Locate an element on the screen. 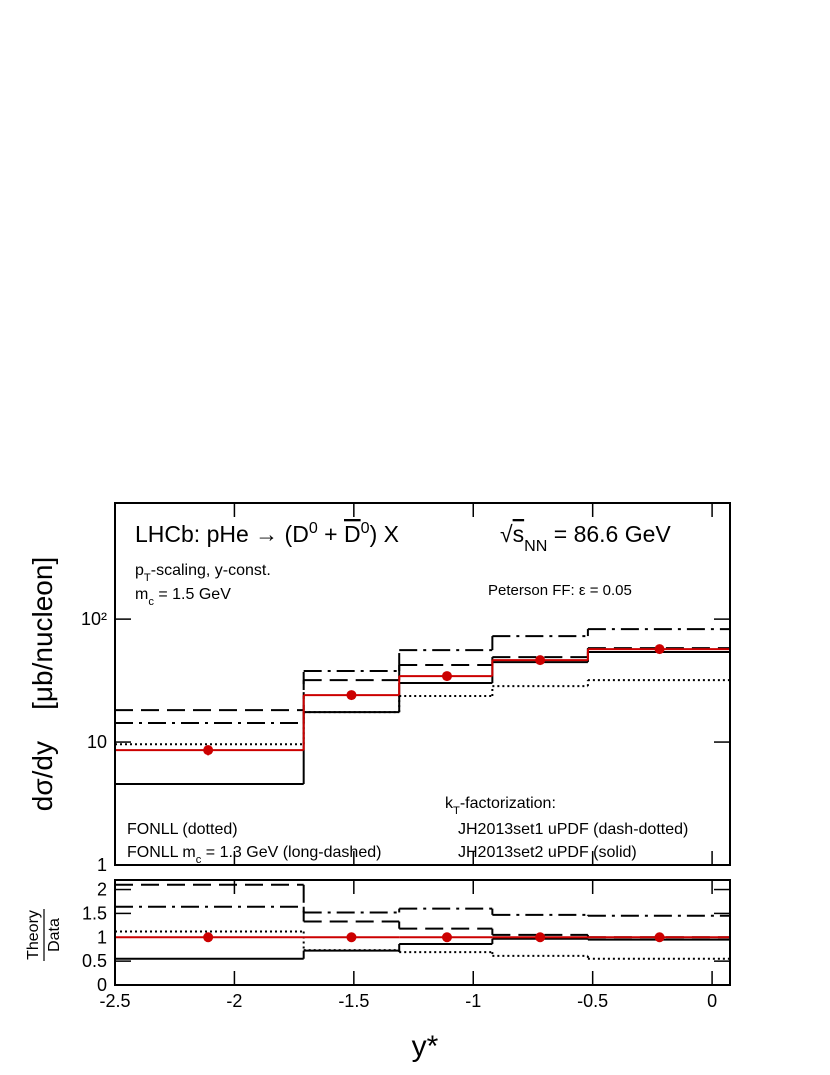 The width and height of the screenshot is (830, 1075). y-axis-label: Theory Data is located at coordinates (44, 935).